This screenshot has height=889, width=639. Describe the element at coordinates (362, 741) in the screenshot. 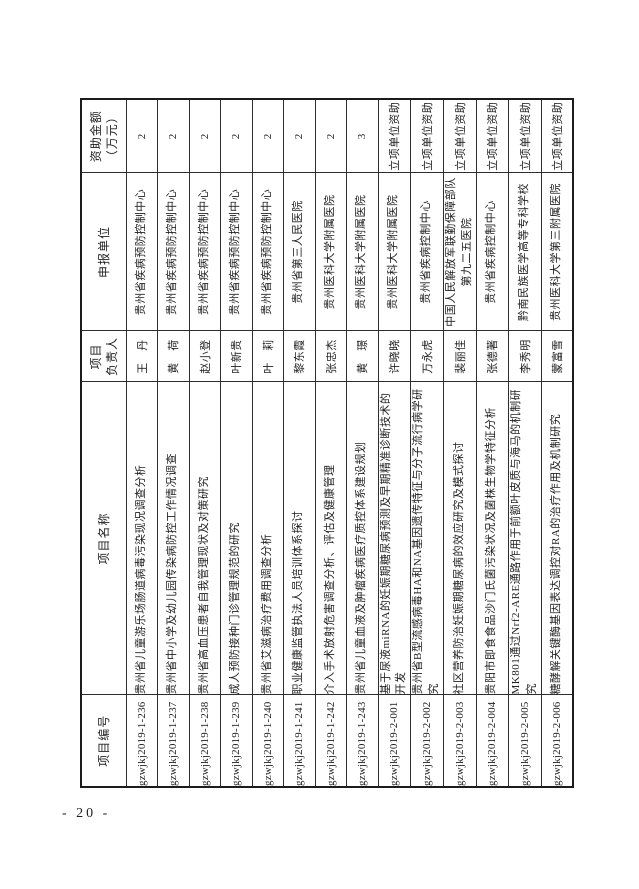

I see `cell-project-id: gzwjkj2019-1-243` at that location.